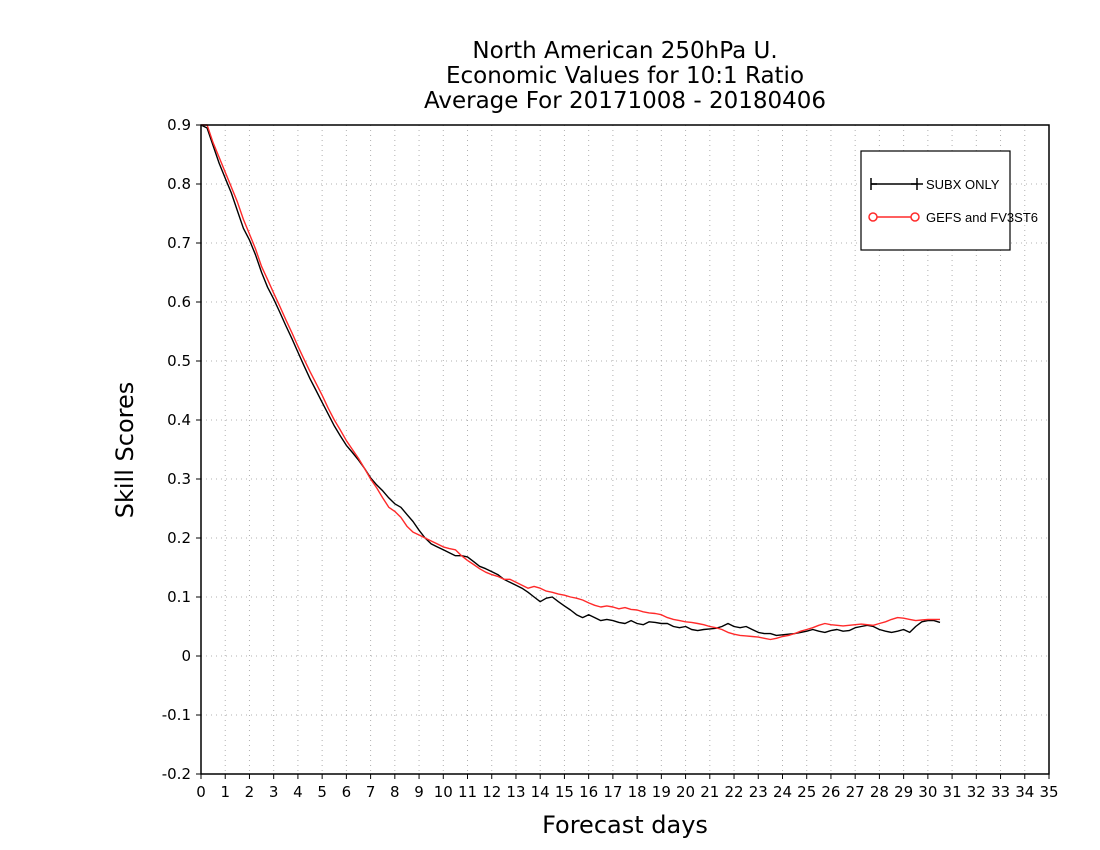 The image size is (1100, 850). Describe the element at coordinates (782, 792) in the screenshot. I see `x-tick-label: 24` at that location.